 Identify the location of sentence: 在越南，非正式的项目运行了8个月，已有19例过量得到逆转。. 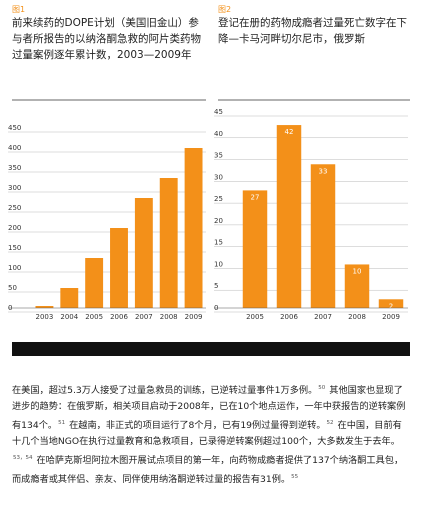
(197, 426).